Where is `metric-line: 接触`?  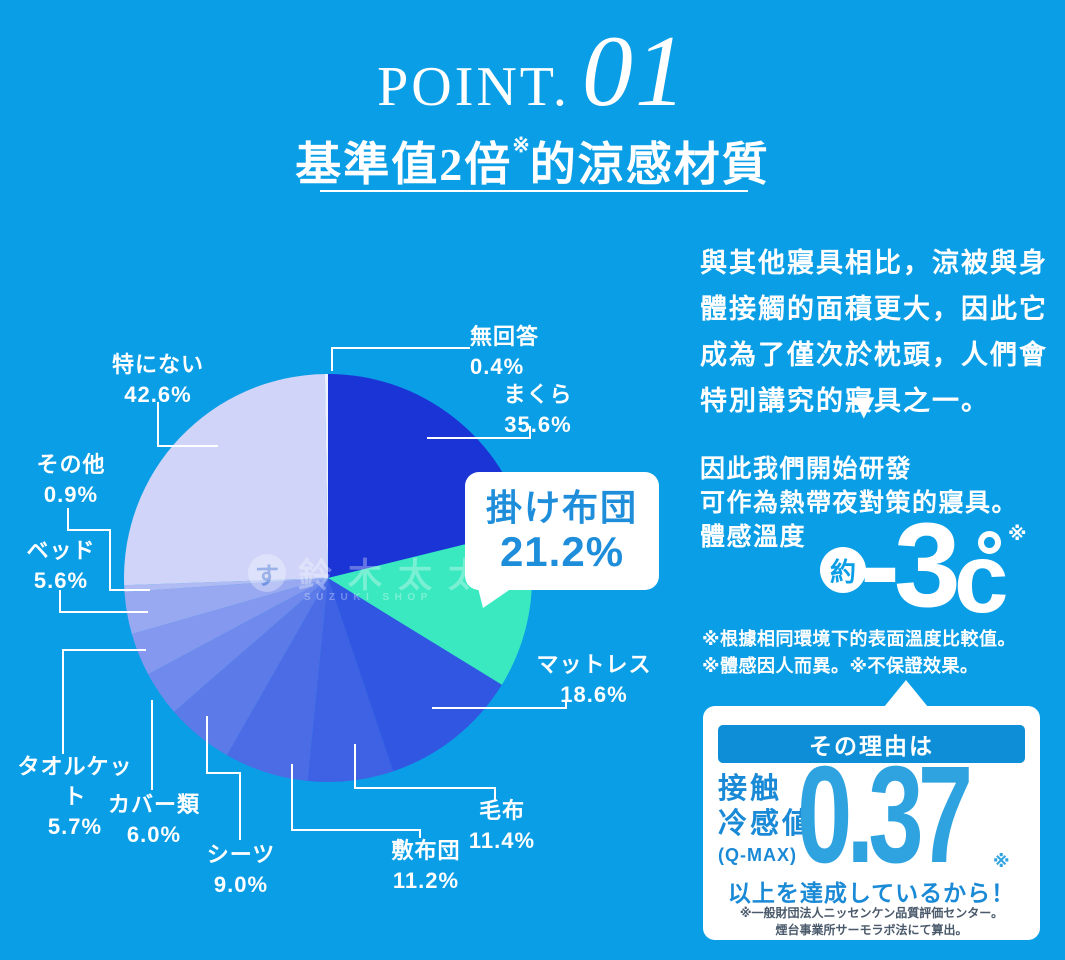 metric-line: 接触 is located at coordinates (750, 789).